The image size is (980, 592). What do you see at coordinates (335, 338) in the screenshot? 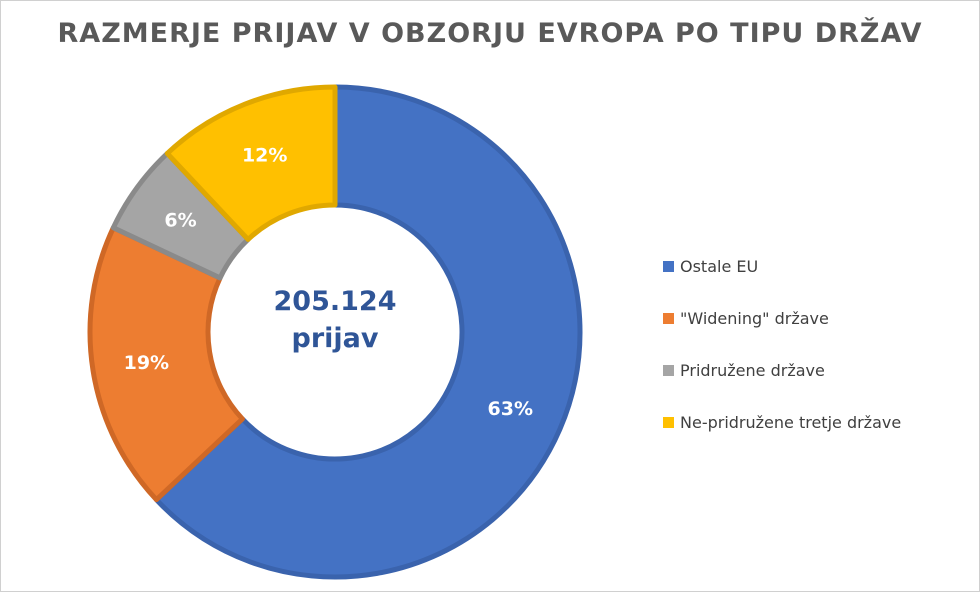
I see `center-unit: prijav` at bounding box center [335, 338].